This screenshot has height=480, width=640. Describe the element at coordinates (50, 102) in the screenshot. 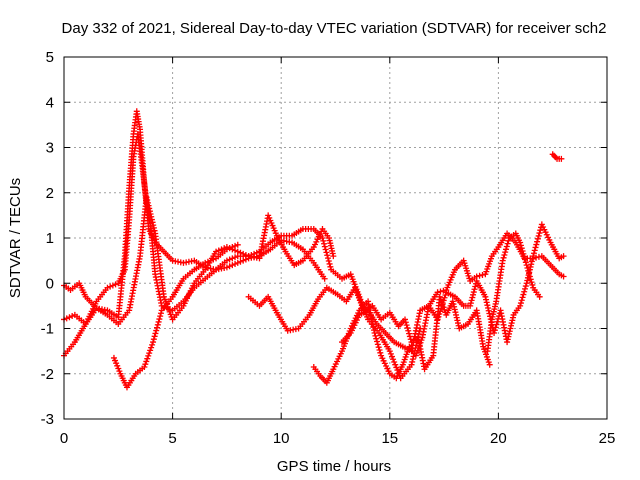

I see `y-tick-label: 4` at that location.